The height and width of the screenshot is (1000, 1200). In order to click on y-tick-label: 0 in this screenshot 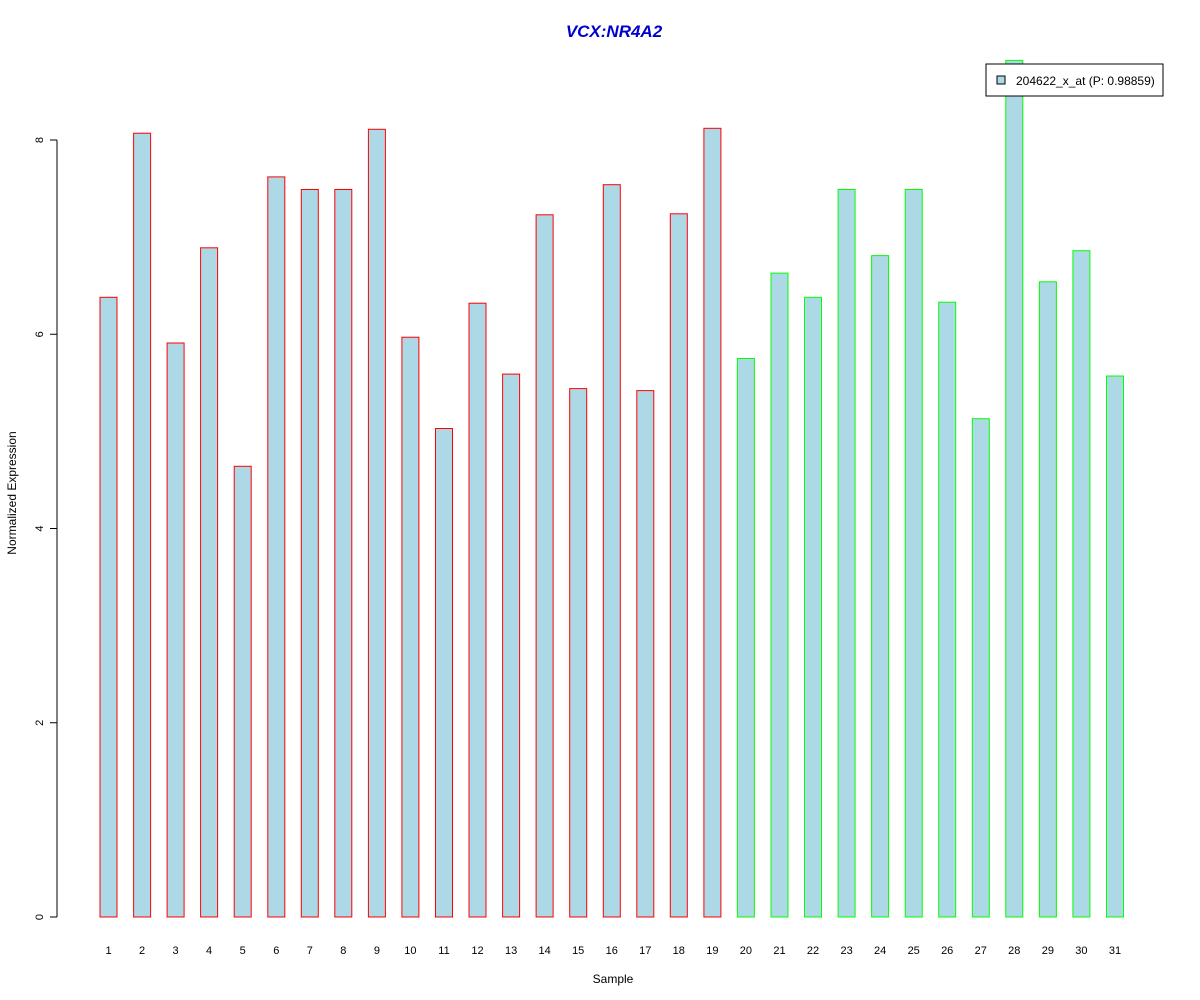, I will do `click(40, 917)`.